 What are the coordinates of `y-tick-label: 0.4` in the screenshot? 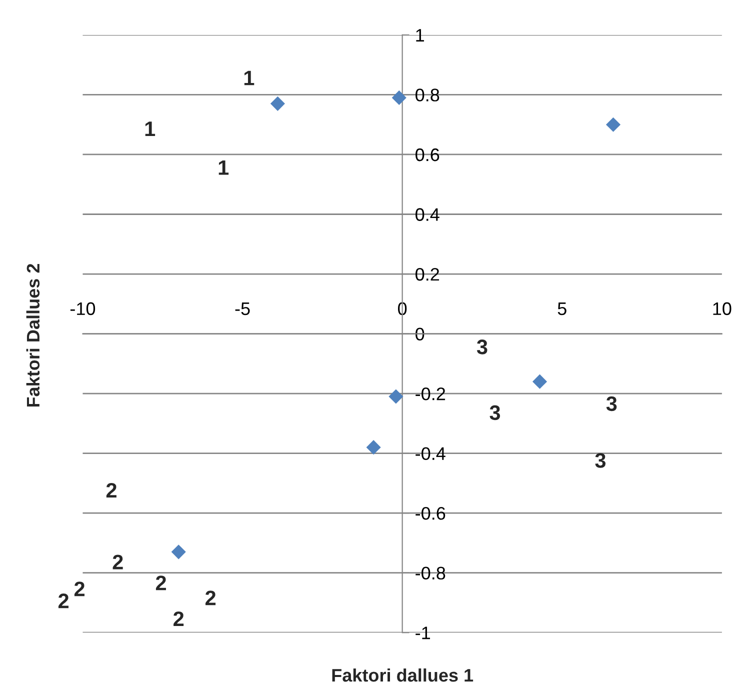 It's located at (428, 214).